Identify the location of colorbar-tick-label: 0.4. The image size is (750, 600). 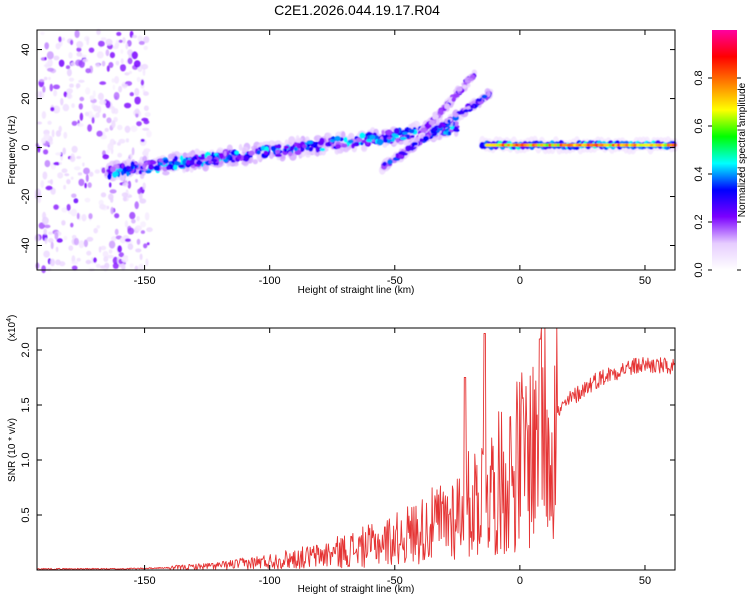
(699, 173).